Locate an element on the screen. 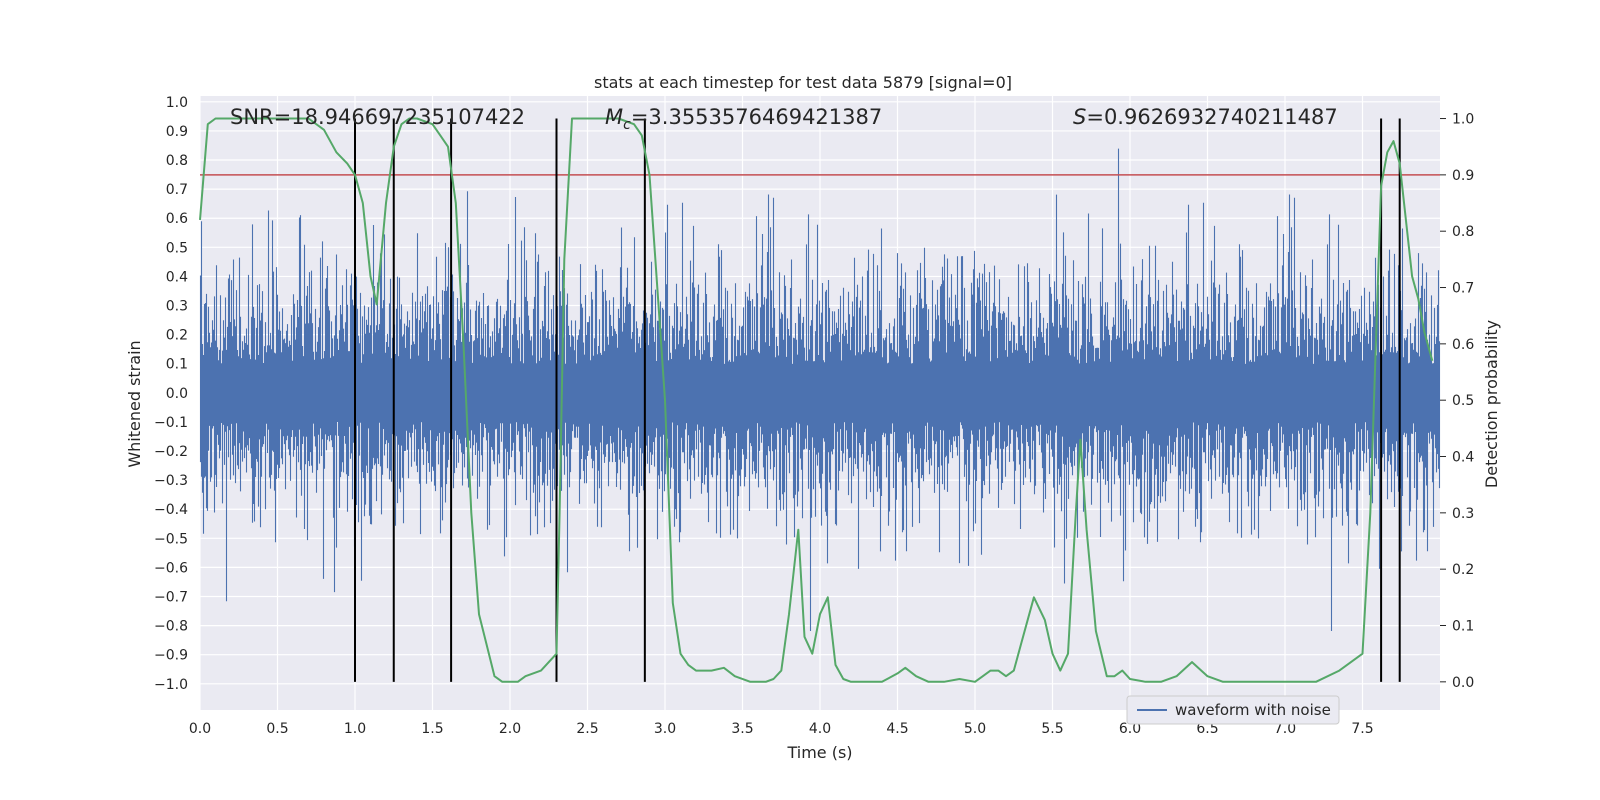  y-left-axis-label: Whitened strain is located at coordinates (134, 403).